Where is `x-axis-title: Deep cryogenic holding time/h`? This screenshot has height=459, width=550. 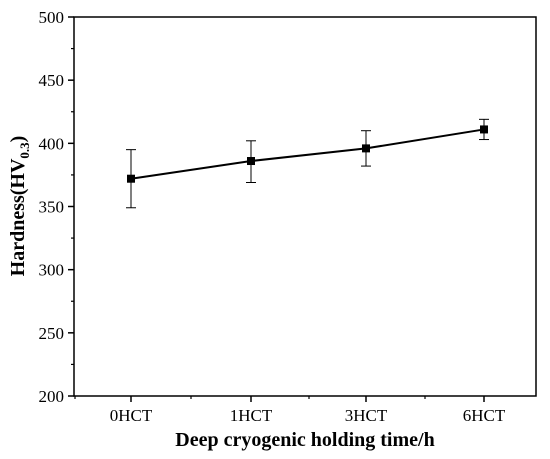 x-axis-title: Deep cryogenic holding time/h is located at coordinates (304, 440).